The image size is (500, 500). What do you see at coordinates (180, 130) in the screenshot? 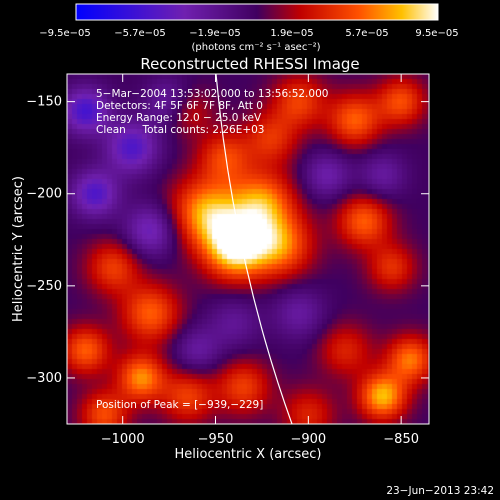
I see `annotation-counts: Clean Total counts: 2.26E+03` at bounding box center [180, 130].